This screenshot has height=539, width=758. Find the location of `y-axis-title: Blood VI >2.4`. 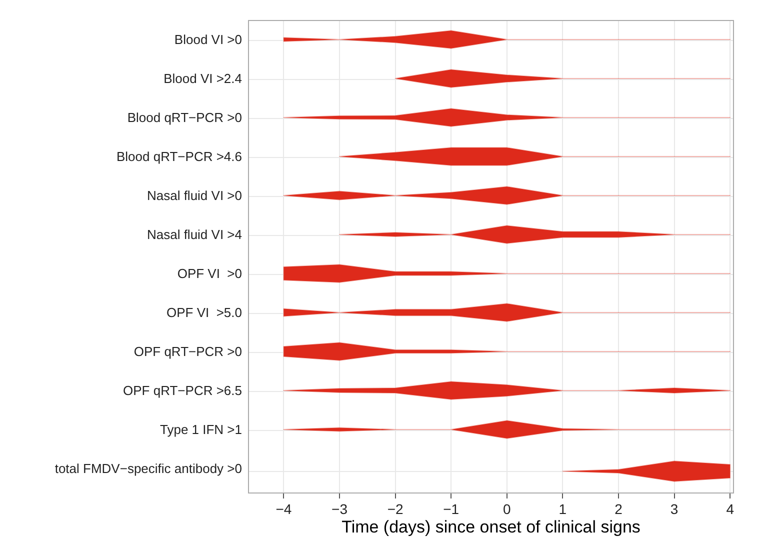

y-axis-title: Blood VI >2.4 is located at coordinates (202, 79).